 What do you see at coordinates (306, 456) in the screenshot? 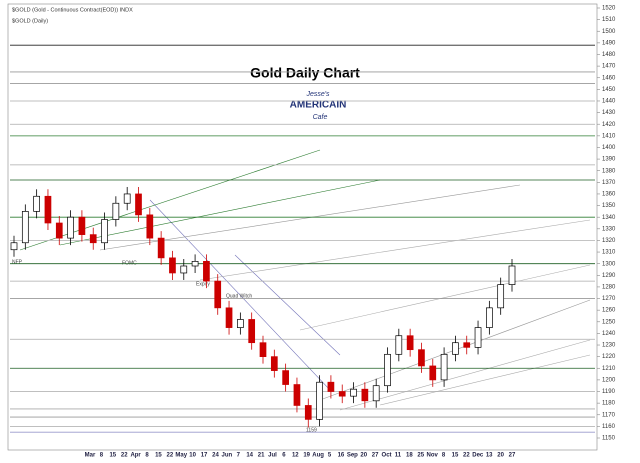
I see `x-tick-label: 19` at bounding box center [306, 456].